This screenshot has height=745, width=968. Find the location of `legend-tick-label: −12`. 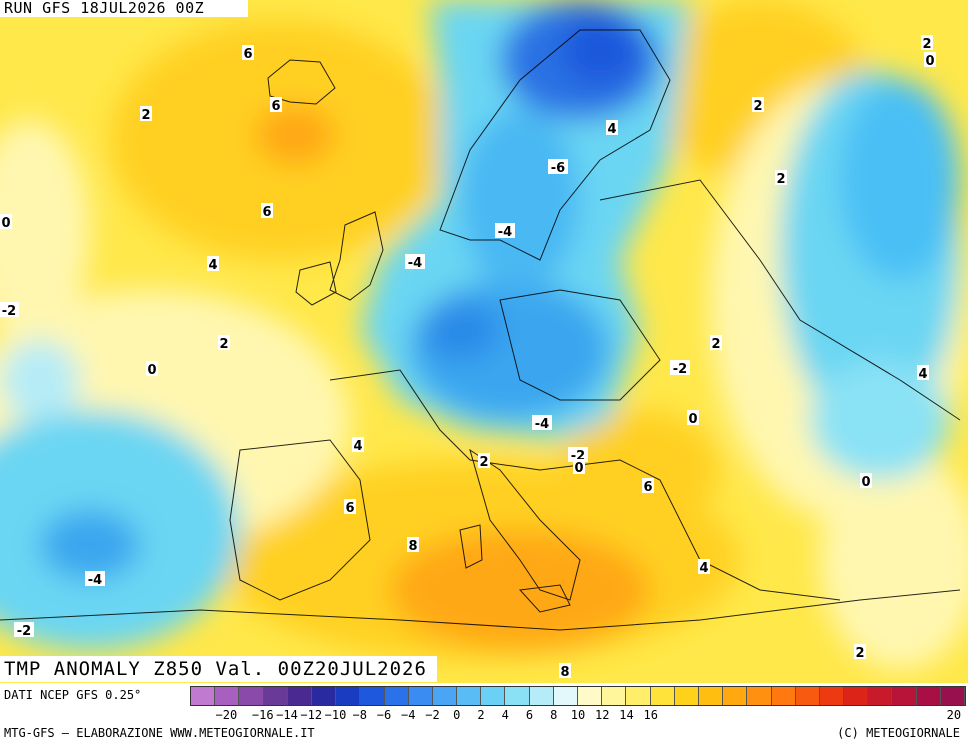

legend-tick-label: −12 is located at coordinates (311, 715).